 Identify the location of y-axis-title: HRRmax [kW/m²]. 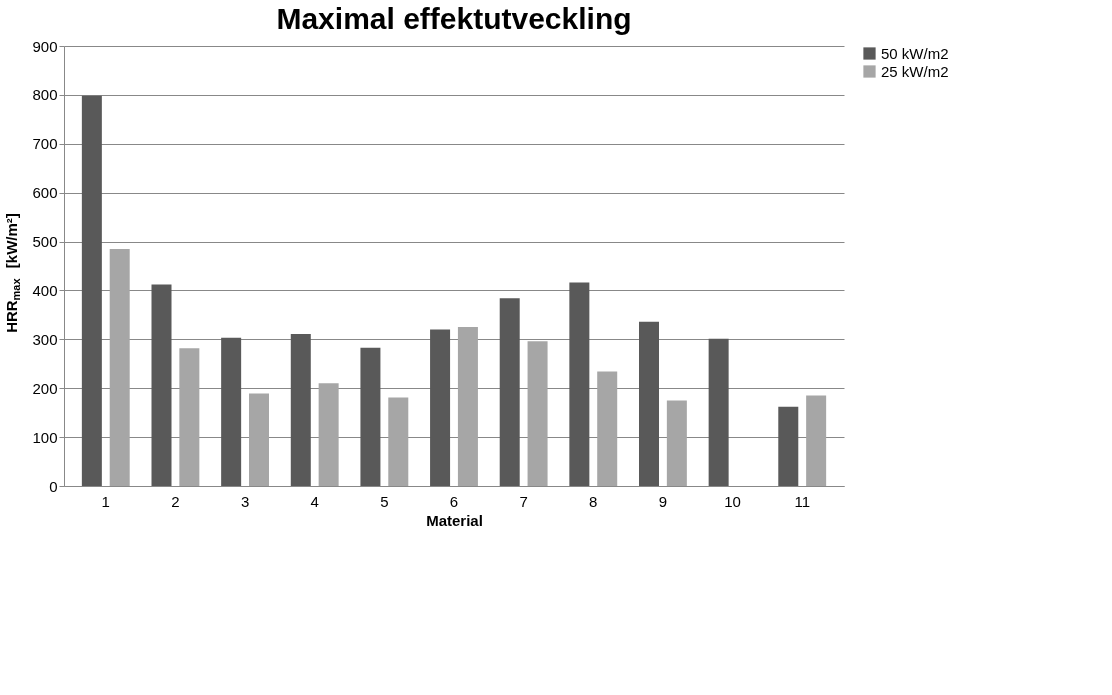
(12, 273).